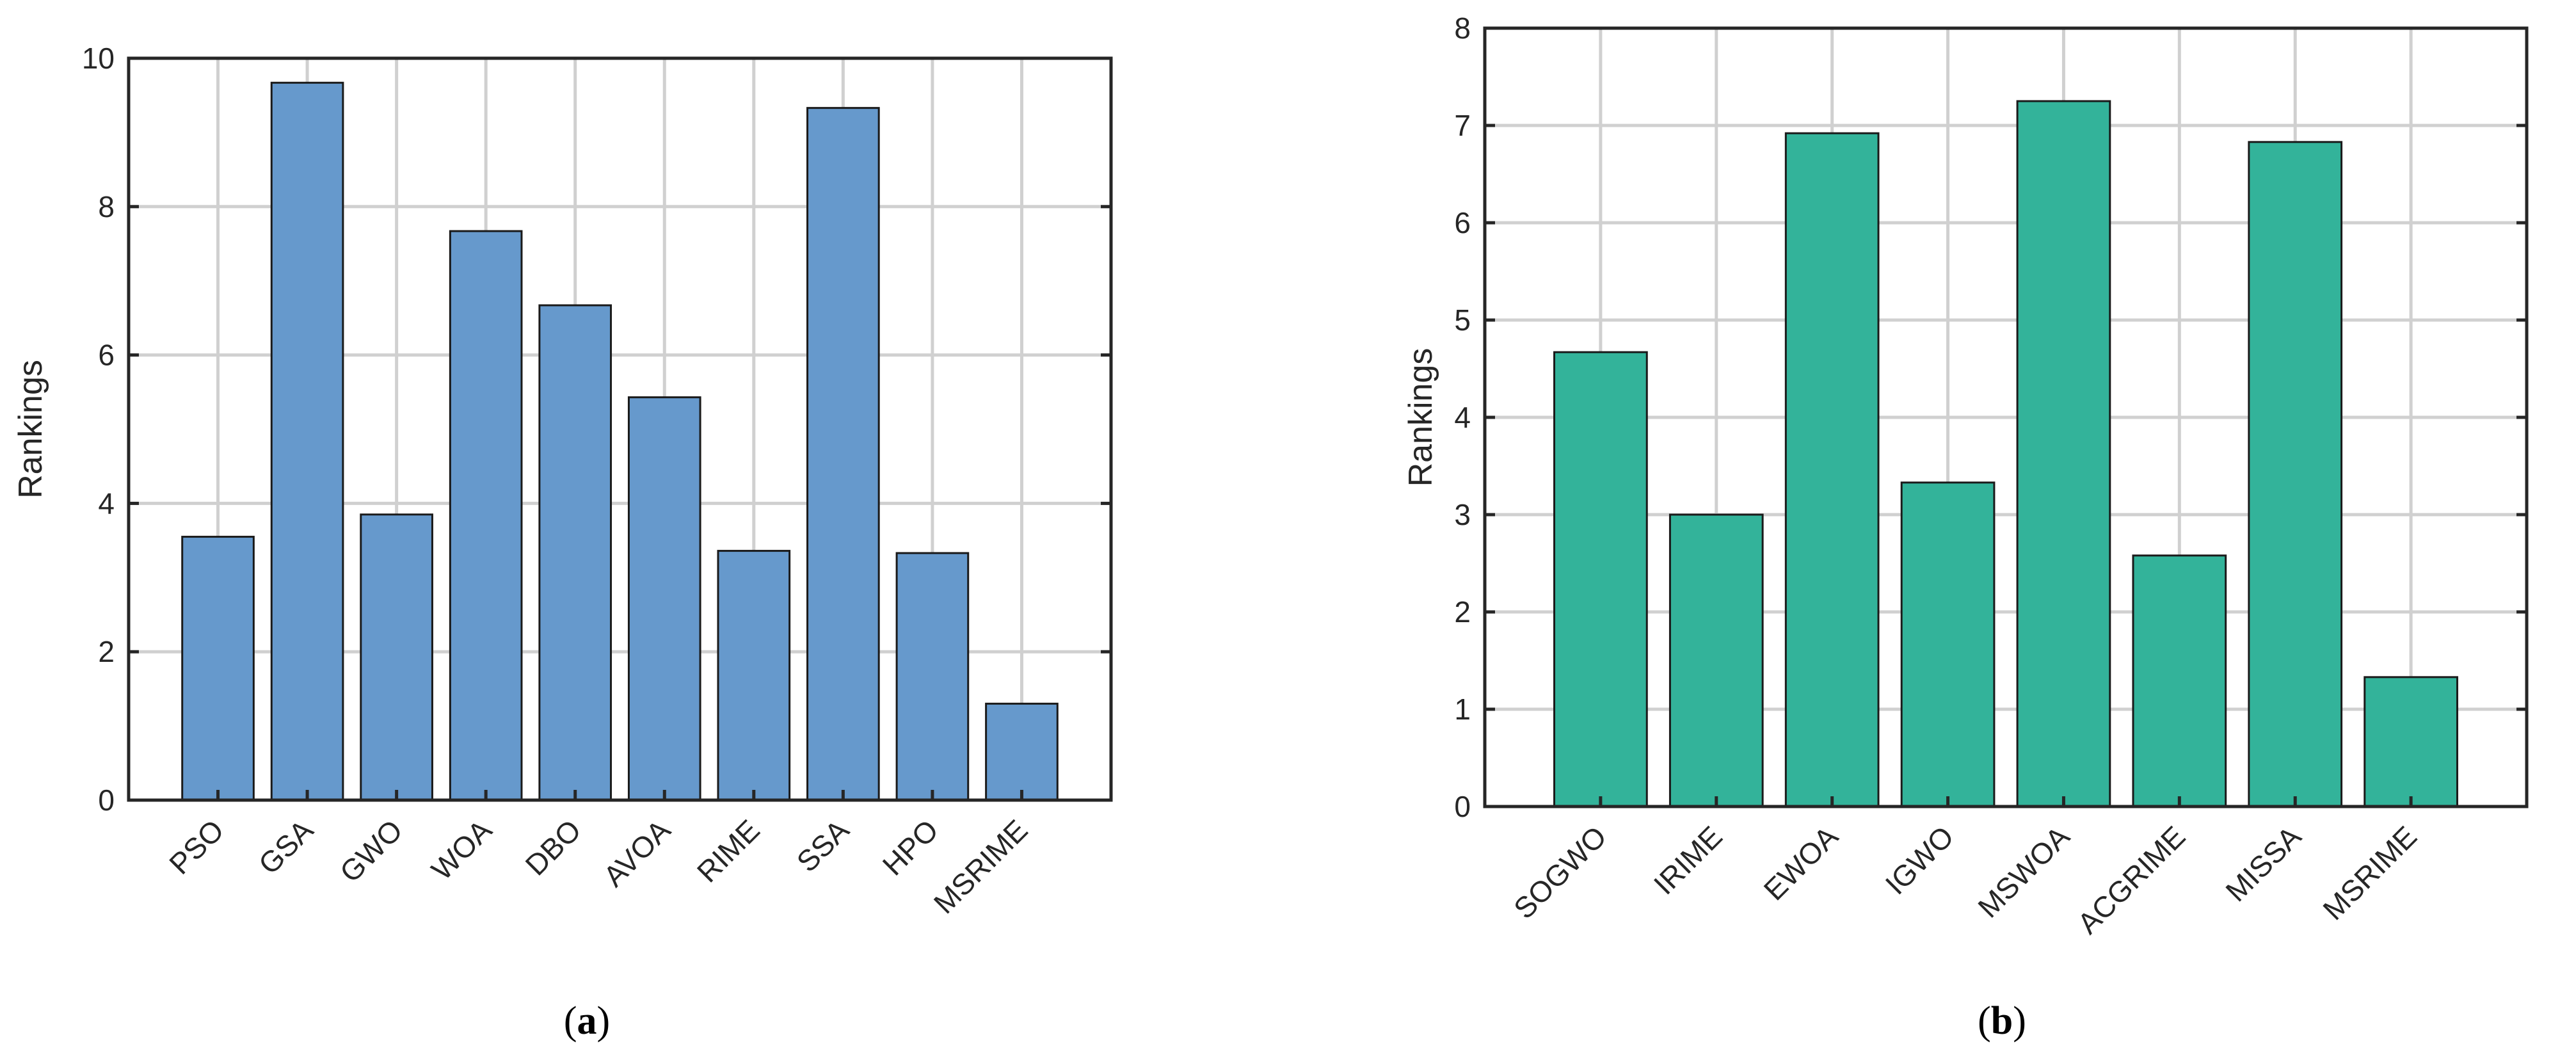 Image resolution: width=2576 pixels, height=1060 pixels. What do you see at coordinates (1919, 860) in the screenshot?
I see `x-tick-label: IGWO` at bounding box center [1919, 860].